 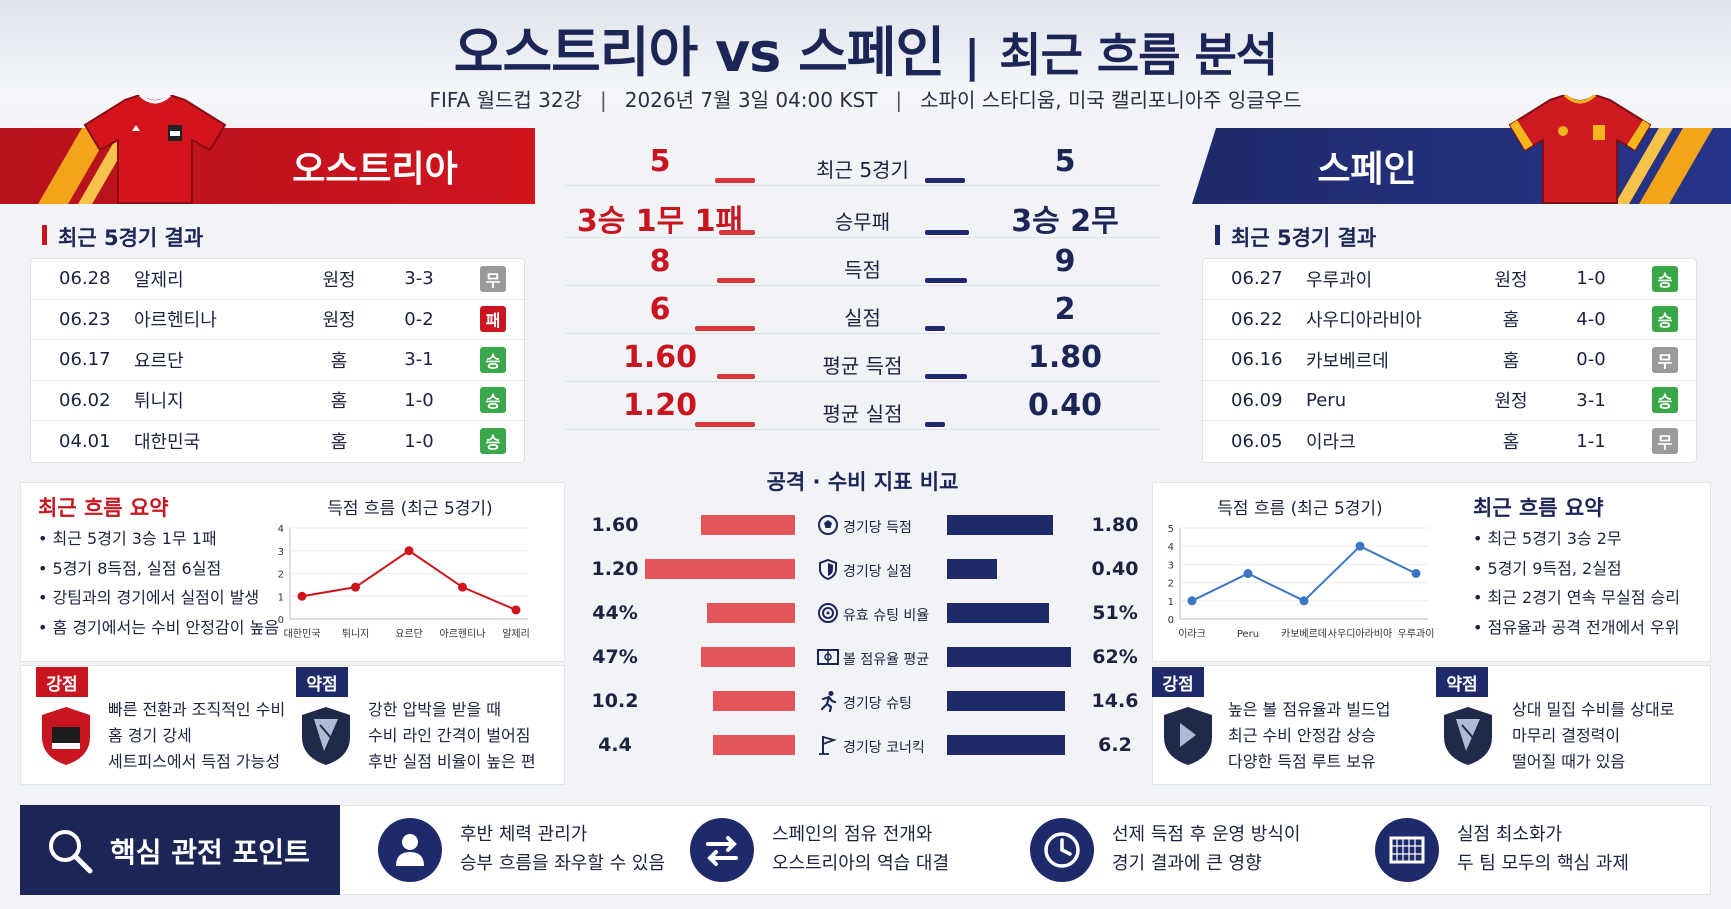 I want to click on match-date: 06.17, so click(x=85, y=360).